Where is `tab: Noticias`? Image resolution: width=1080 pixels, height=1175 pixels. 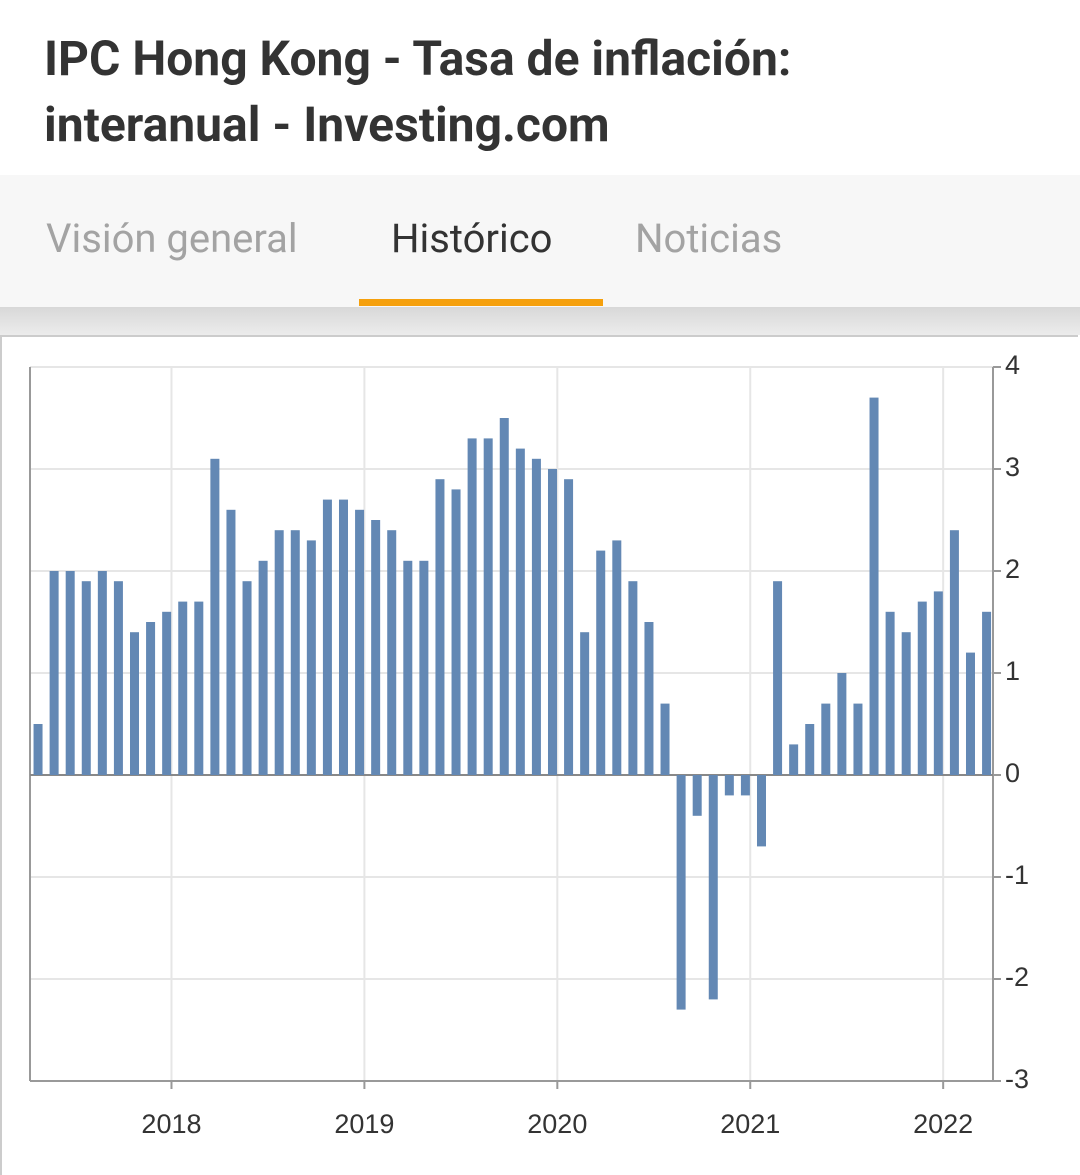 tab: Noticias is located at coordinates (709, 238).